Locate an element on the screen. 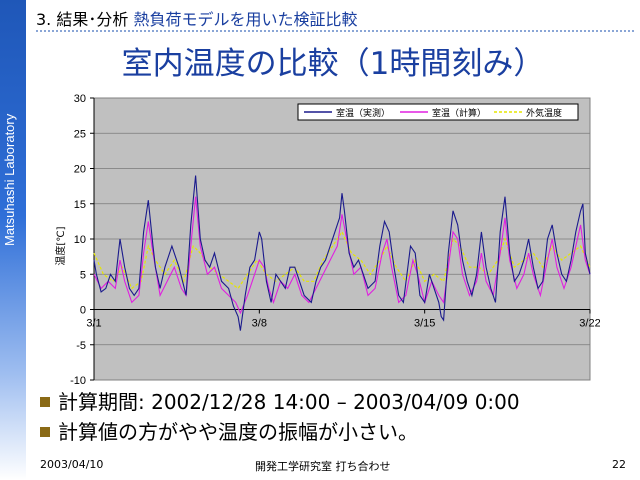 This screenshot has height=480, width=640. series-line-outdoor is located at coordinates (342, 260).